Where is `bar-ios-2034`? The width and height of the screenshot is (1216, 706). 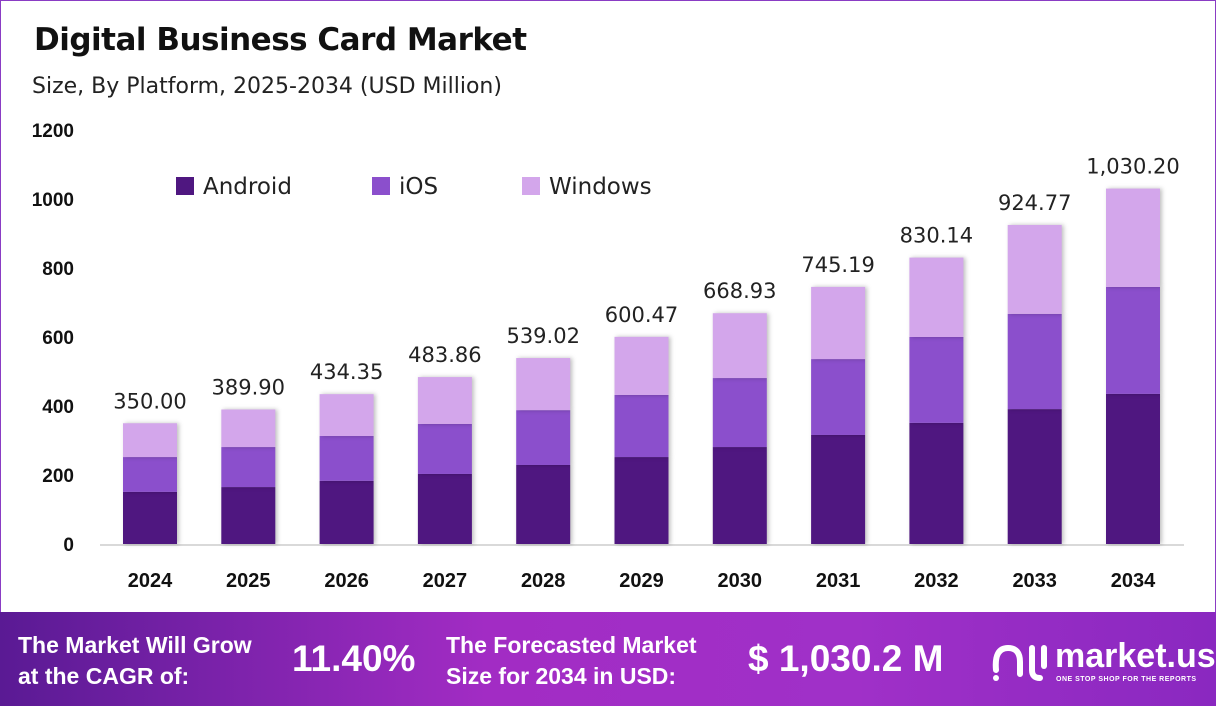 bar-ios-2034 is located at coordinates (1133, 340).